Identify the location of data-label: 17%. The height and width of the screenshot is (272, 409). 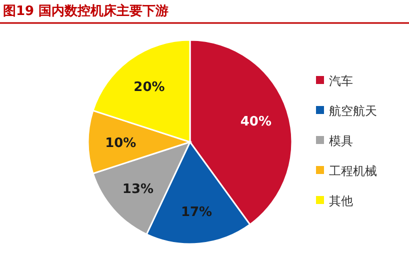
(196, 212).